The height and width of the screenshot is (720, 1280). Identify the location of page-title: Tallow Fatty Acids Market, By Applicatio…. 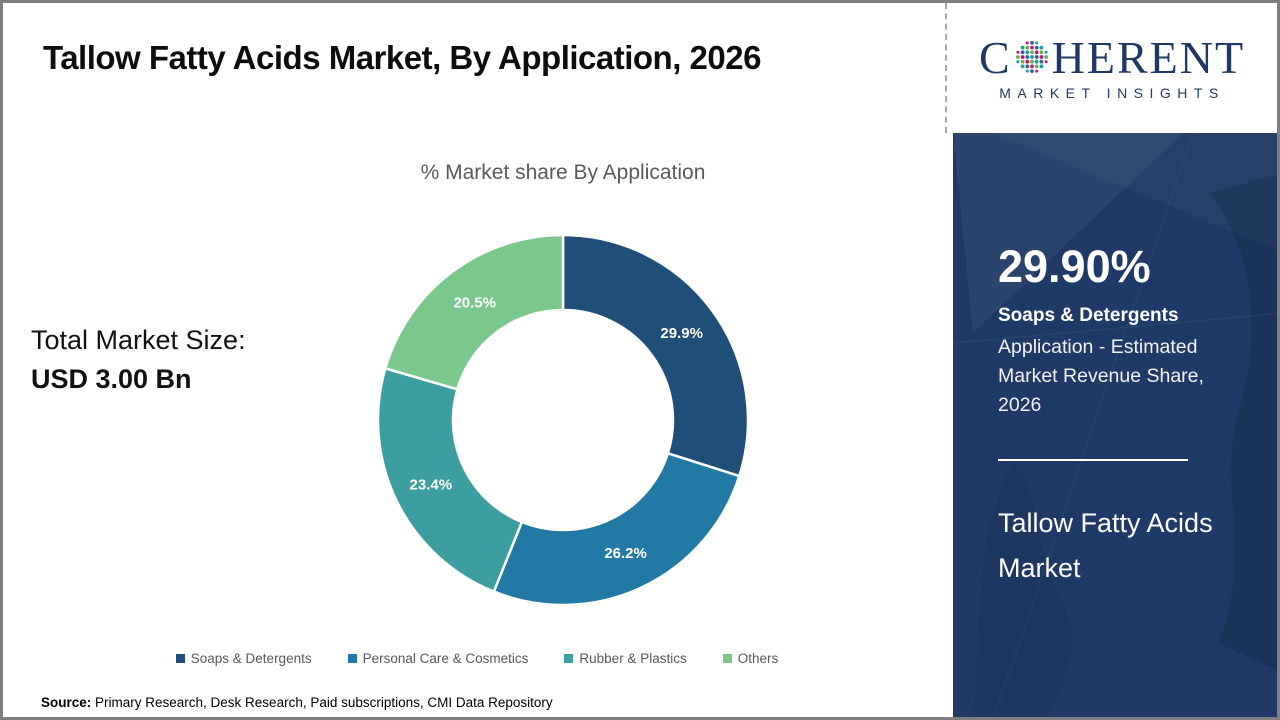
(402, 57).